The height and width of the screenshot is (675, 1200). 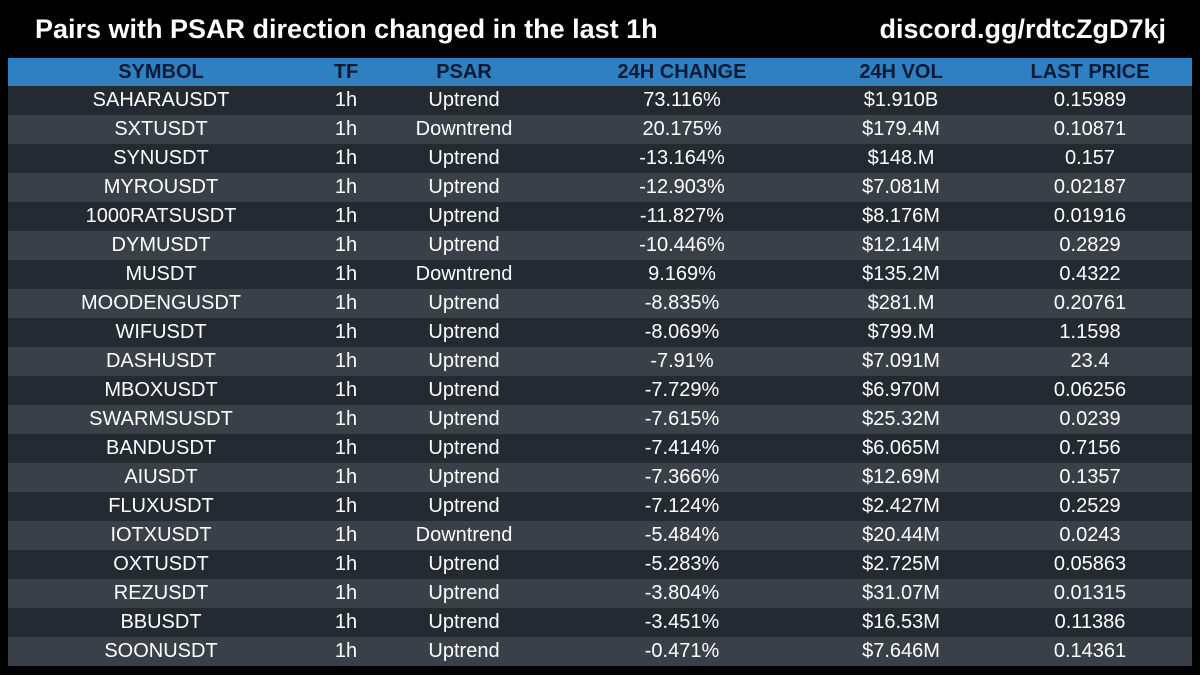 What do you see at coordinates (161, 419) in the screenshot?
I see `cell-symbol: SWARMSUSDT` at bounding box center [161, 419].